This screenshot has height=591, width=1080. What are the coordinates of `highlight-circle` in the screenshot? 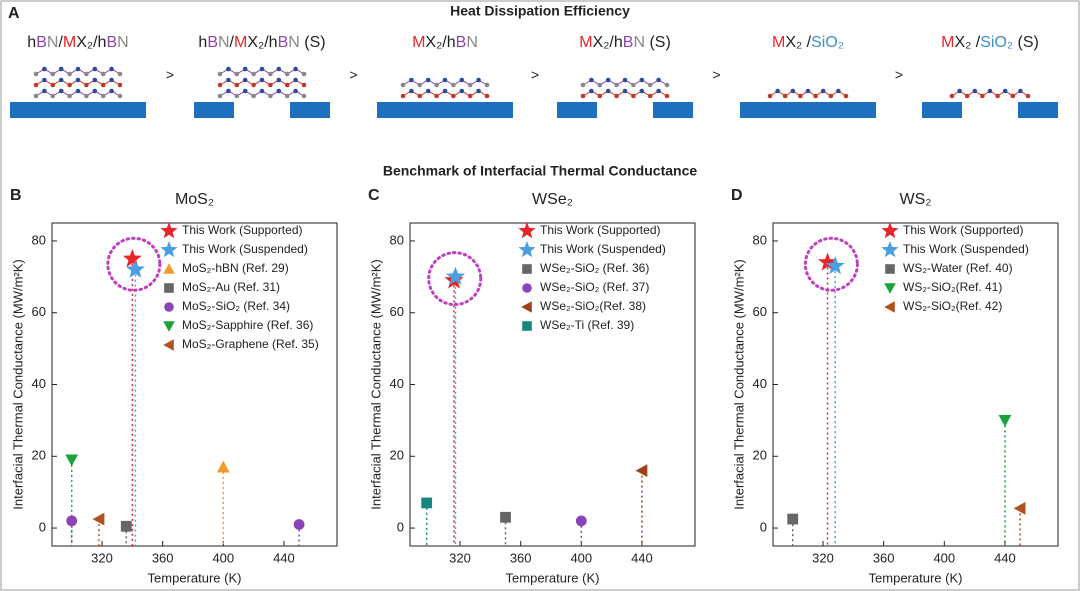 It's located at (134, 264).